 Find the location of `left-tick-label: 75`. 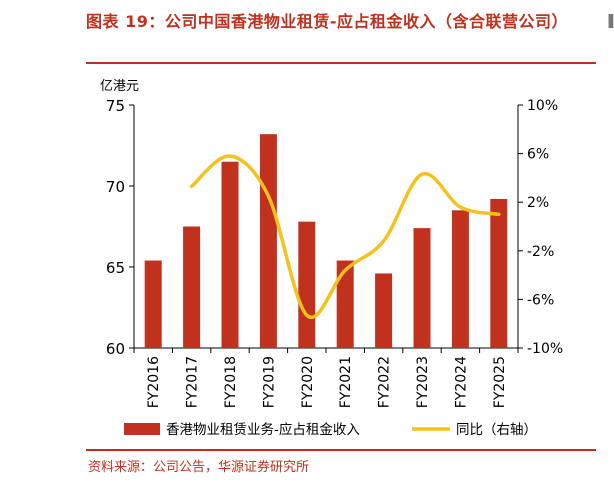

left-tick-label: 75 is located at coordinates (115, 106).